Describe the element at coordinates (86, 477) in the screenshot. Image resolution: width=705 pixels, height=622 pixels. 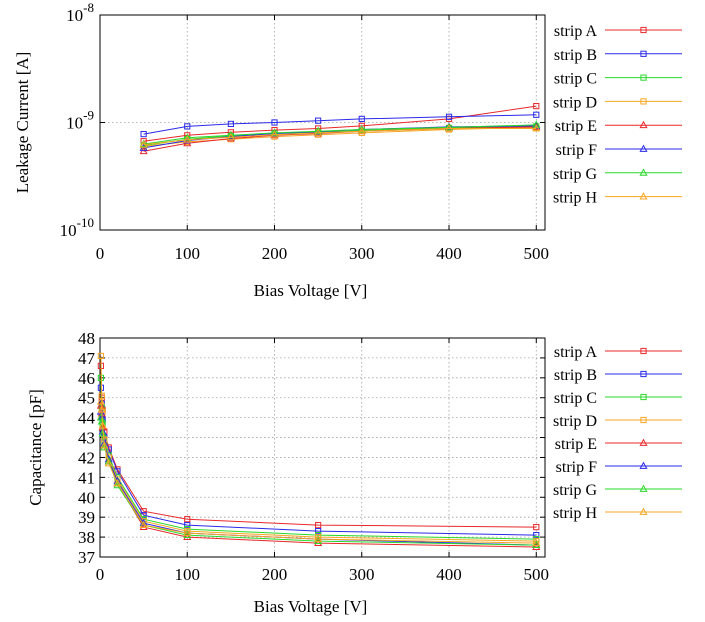
I see `y-tick-label: 41` at that location.